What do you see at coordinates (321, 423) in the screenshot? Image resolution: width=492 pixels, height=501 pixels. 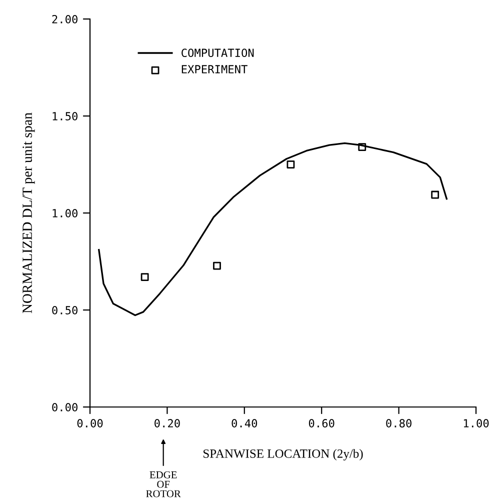 I see `x-tick-label: 0.60` at bounding box center [321, 423].